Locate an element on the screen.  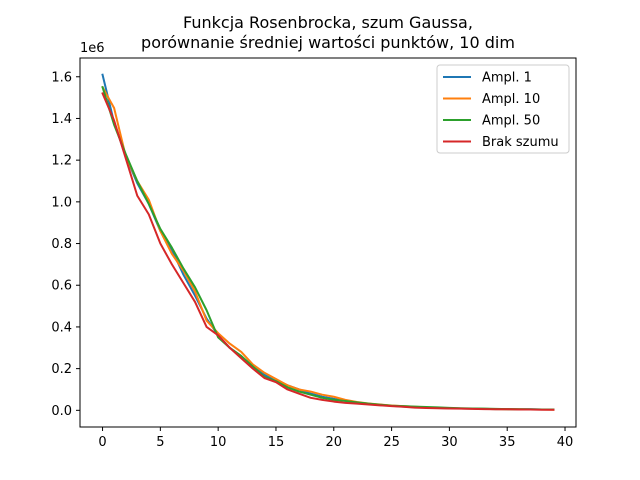
x-axis-ticks: 0 5 10 15 20 25 30 35 40 is located at coordinates (335, 438).